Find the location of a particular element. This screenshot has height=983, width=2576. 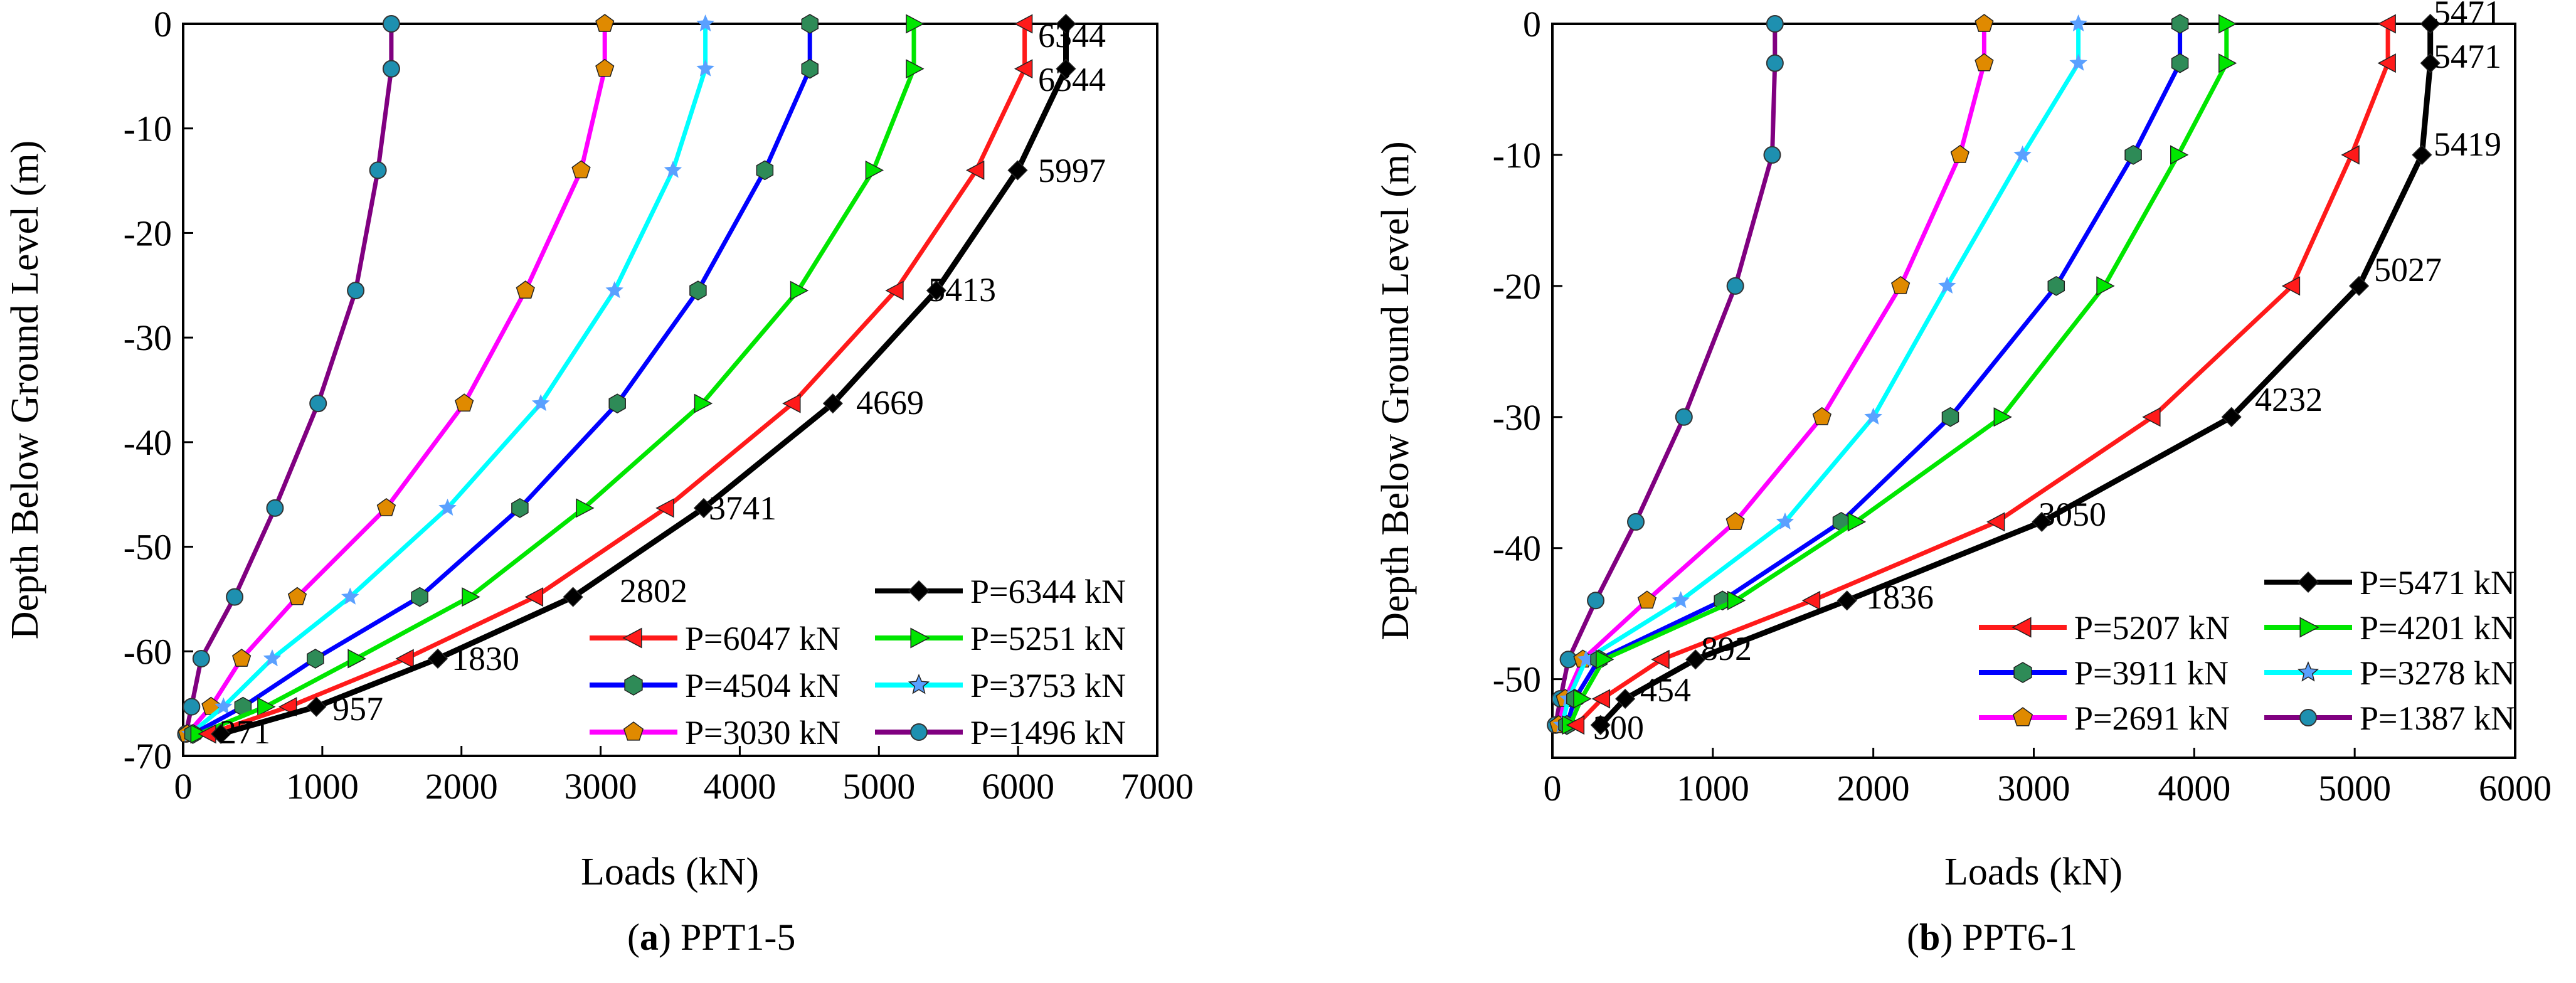

caption-a: (a) PPT1-5 is located at coordinates (711, 938).